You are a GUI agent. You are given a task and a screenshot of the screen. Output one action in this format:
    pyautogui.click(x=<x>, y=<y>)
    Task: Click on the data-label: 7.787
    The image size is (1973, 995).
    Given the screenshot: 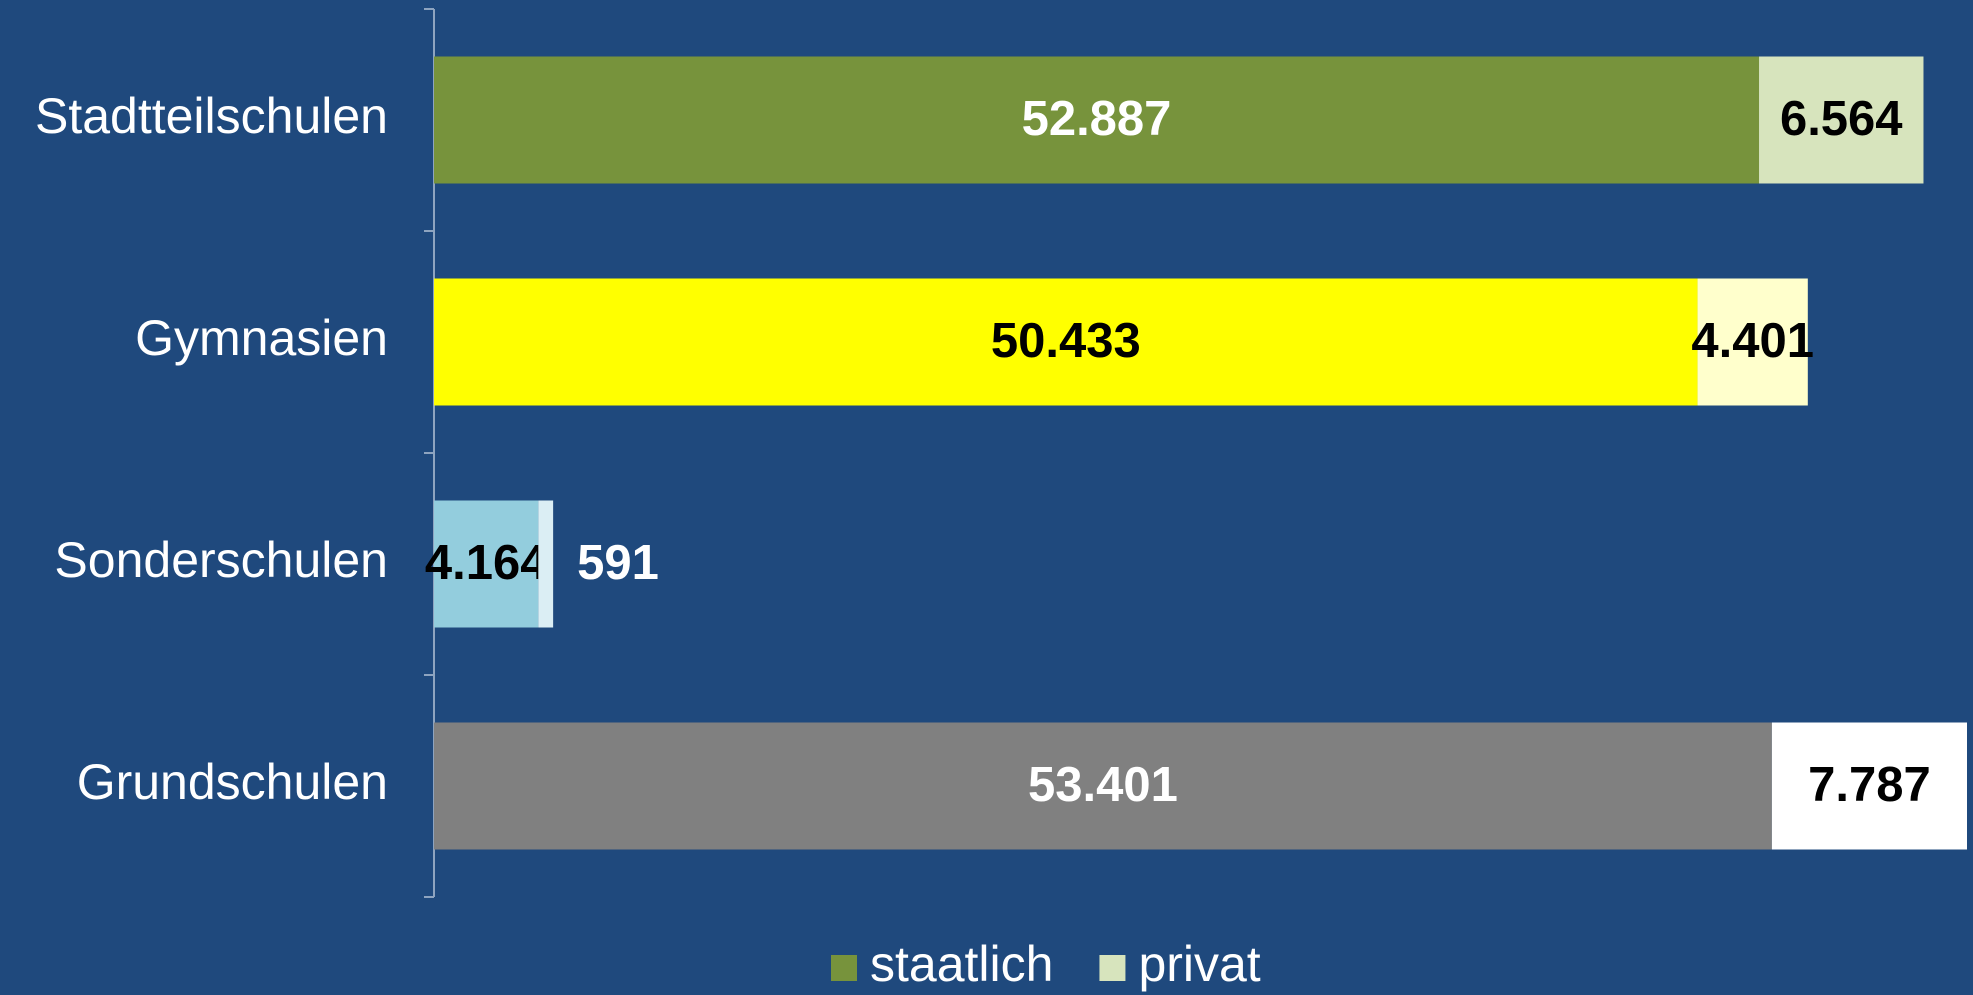 What is the action you would take?
    pyautogui.click(x=1869, y=785)
    